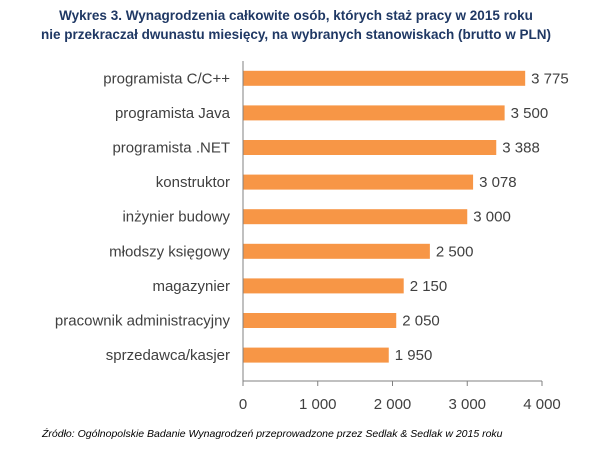 This screenshot has width=592, height=454. I want to click on category-label-2: programista .NET, so click(171, 148).